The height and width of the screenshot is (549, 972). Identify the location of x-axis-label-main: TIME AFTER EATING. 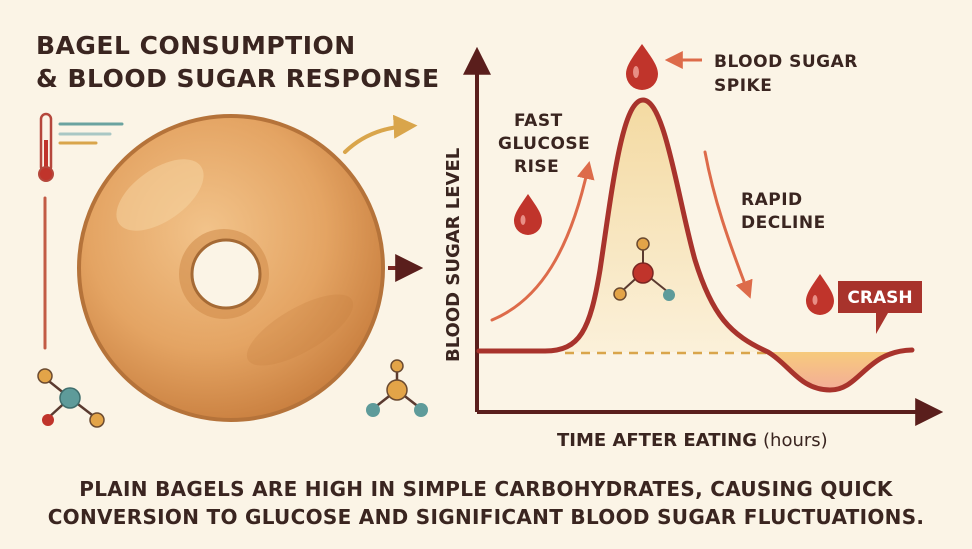
(657, 440).